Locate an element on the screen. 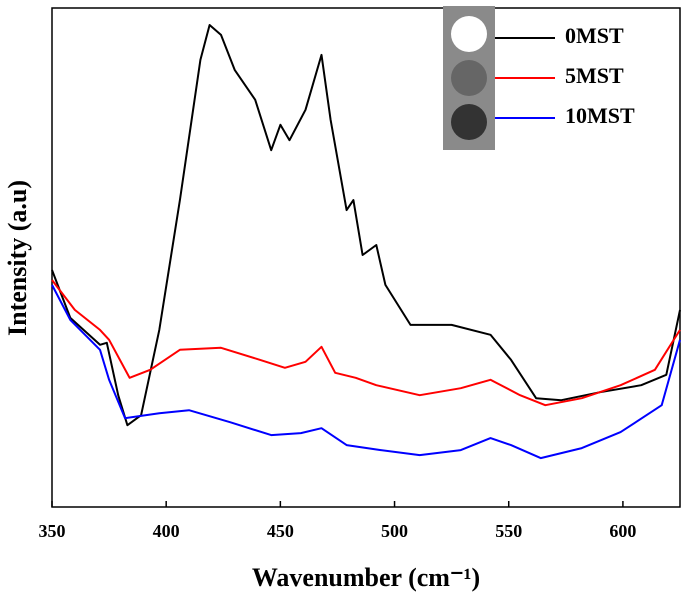 Image resolution: width=685 pixels, height=600 pixels. legend-label: 0MST is located at coordinates (594, 35).